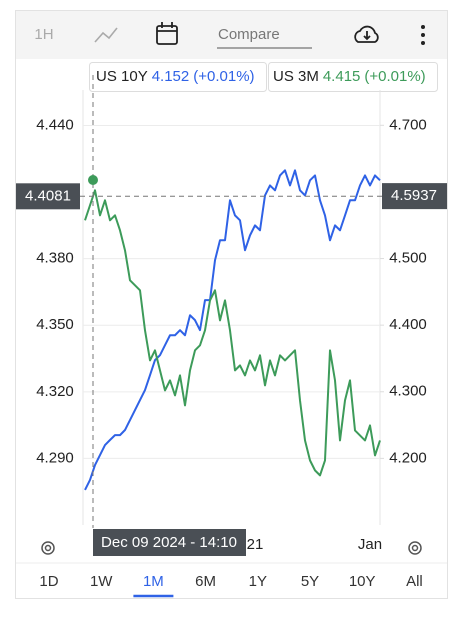 This screenshot has height=630, width=463. I want to click on y-tick-label: 4.350, so click(55, 324).